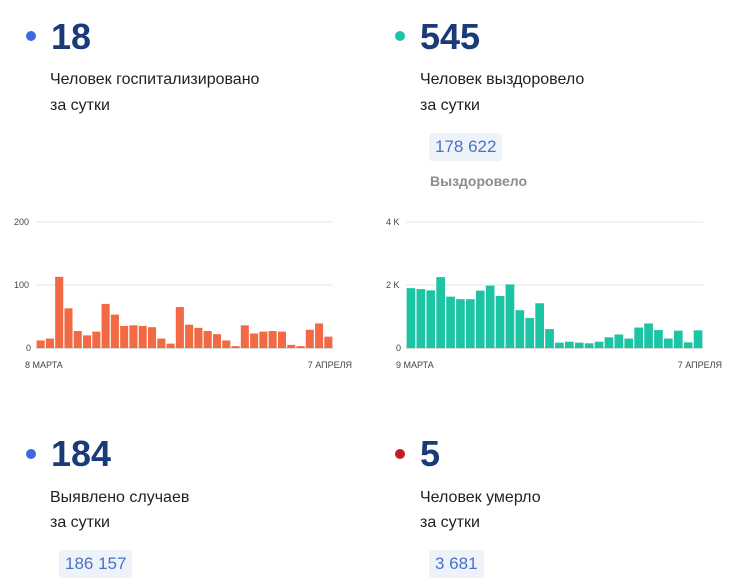 The width and height of the screenshot is (751, 579). Describe the element at coordinates (430, 453) in the screenshot. I see `deaths-value: 5` at that location.